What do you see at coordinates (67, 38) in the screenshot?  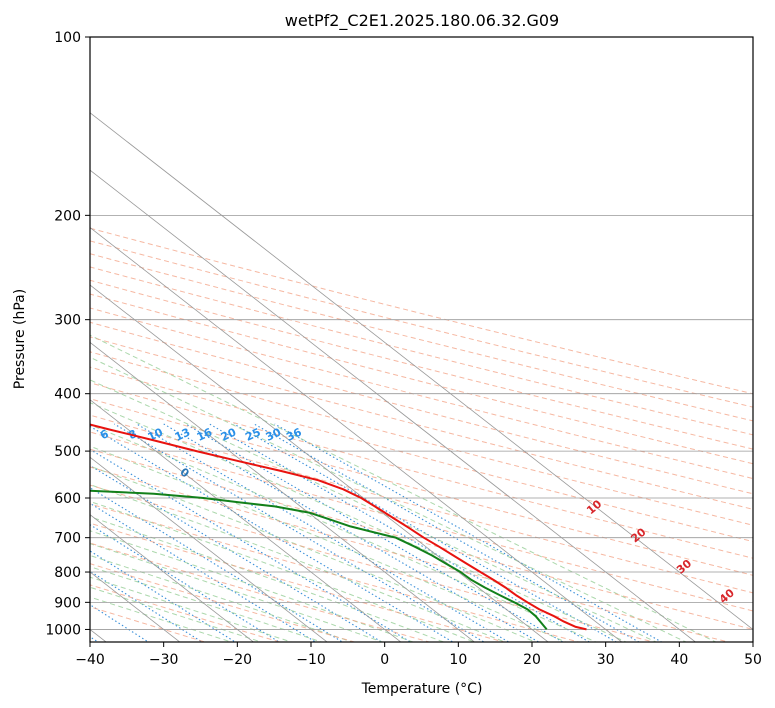 I see `y-tick-label: 100` at bounding box center [67, 38].